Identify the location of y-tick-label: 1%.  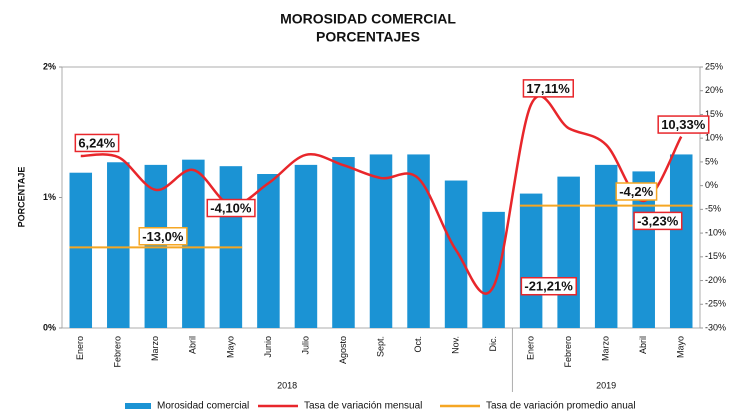
(49, 197).